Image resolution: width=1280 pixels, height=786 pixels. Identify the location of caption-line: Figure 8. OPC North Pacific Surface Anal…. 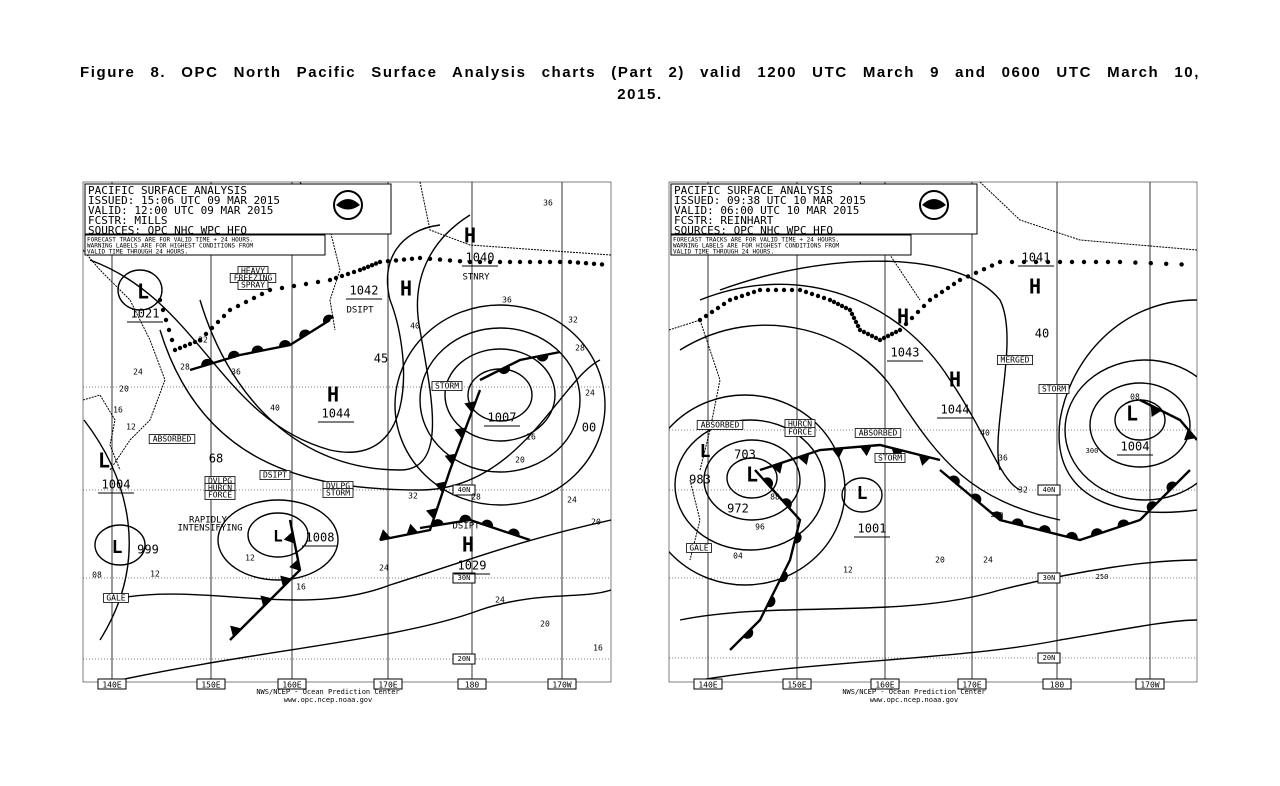
(640, 72).